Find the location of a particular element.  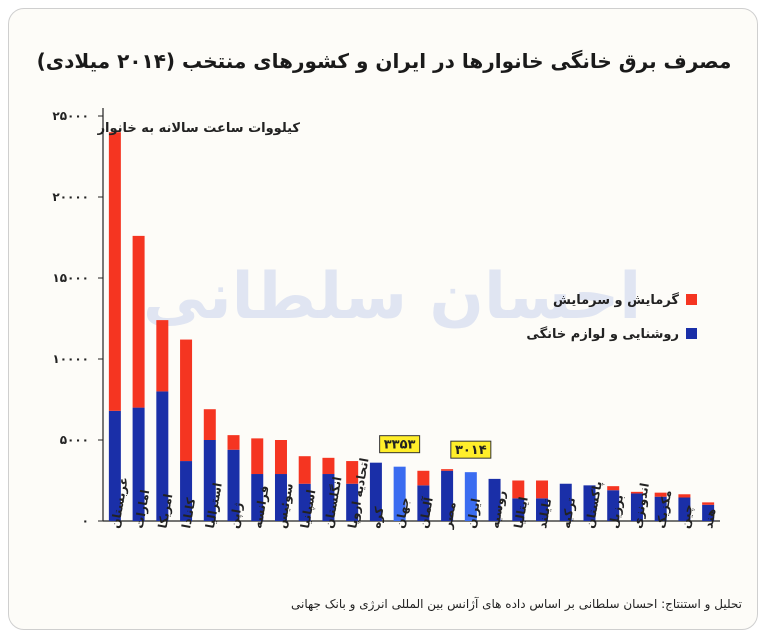

category-label: ژاپن is located at coordinates (236, 515).